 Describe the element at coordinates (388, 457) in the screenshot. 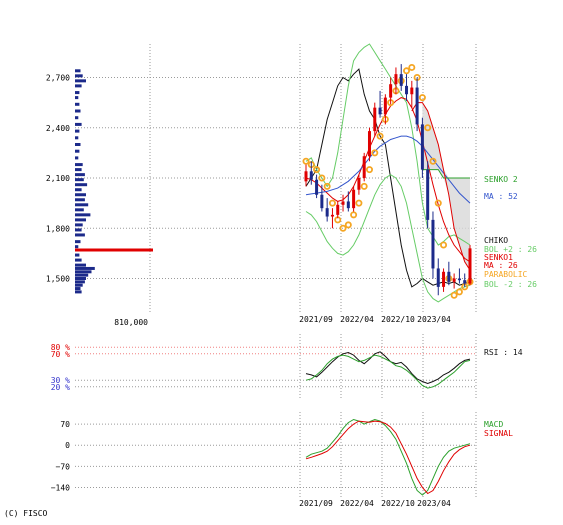

I see `macd-series-line` at that location.